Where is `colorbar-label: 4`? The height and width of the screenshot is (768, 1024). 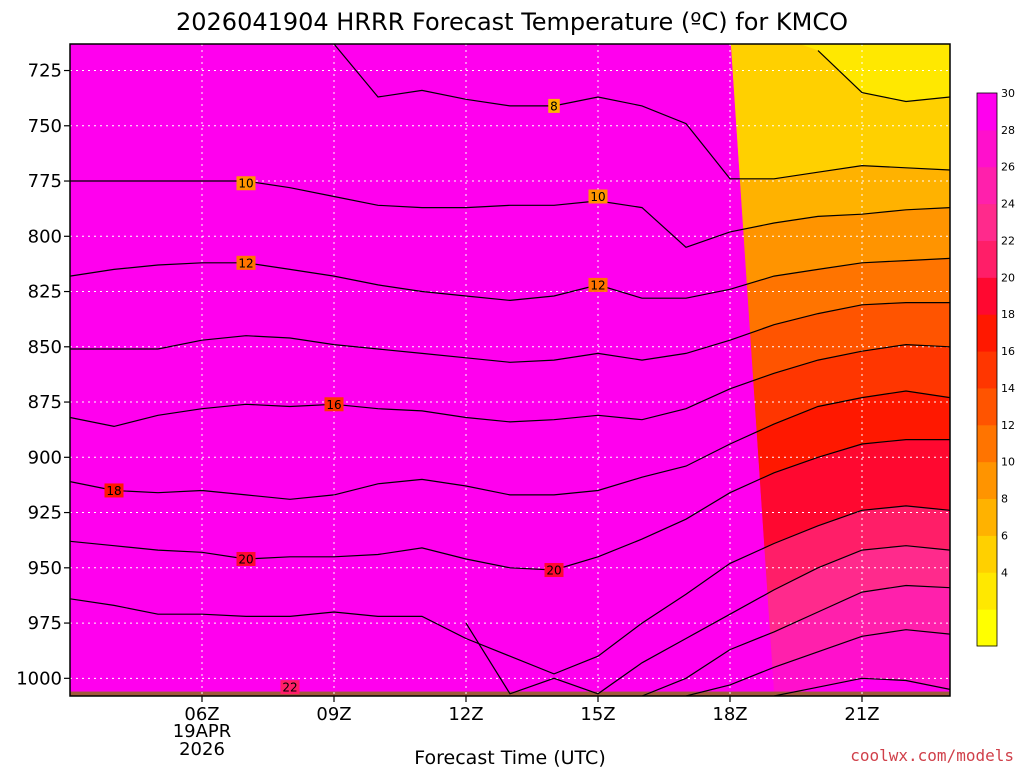 colorbar-label: 4 is located at coordinates (1004, 572).